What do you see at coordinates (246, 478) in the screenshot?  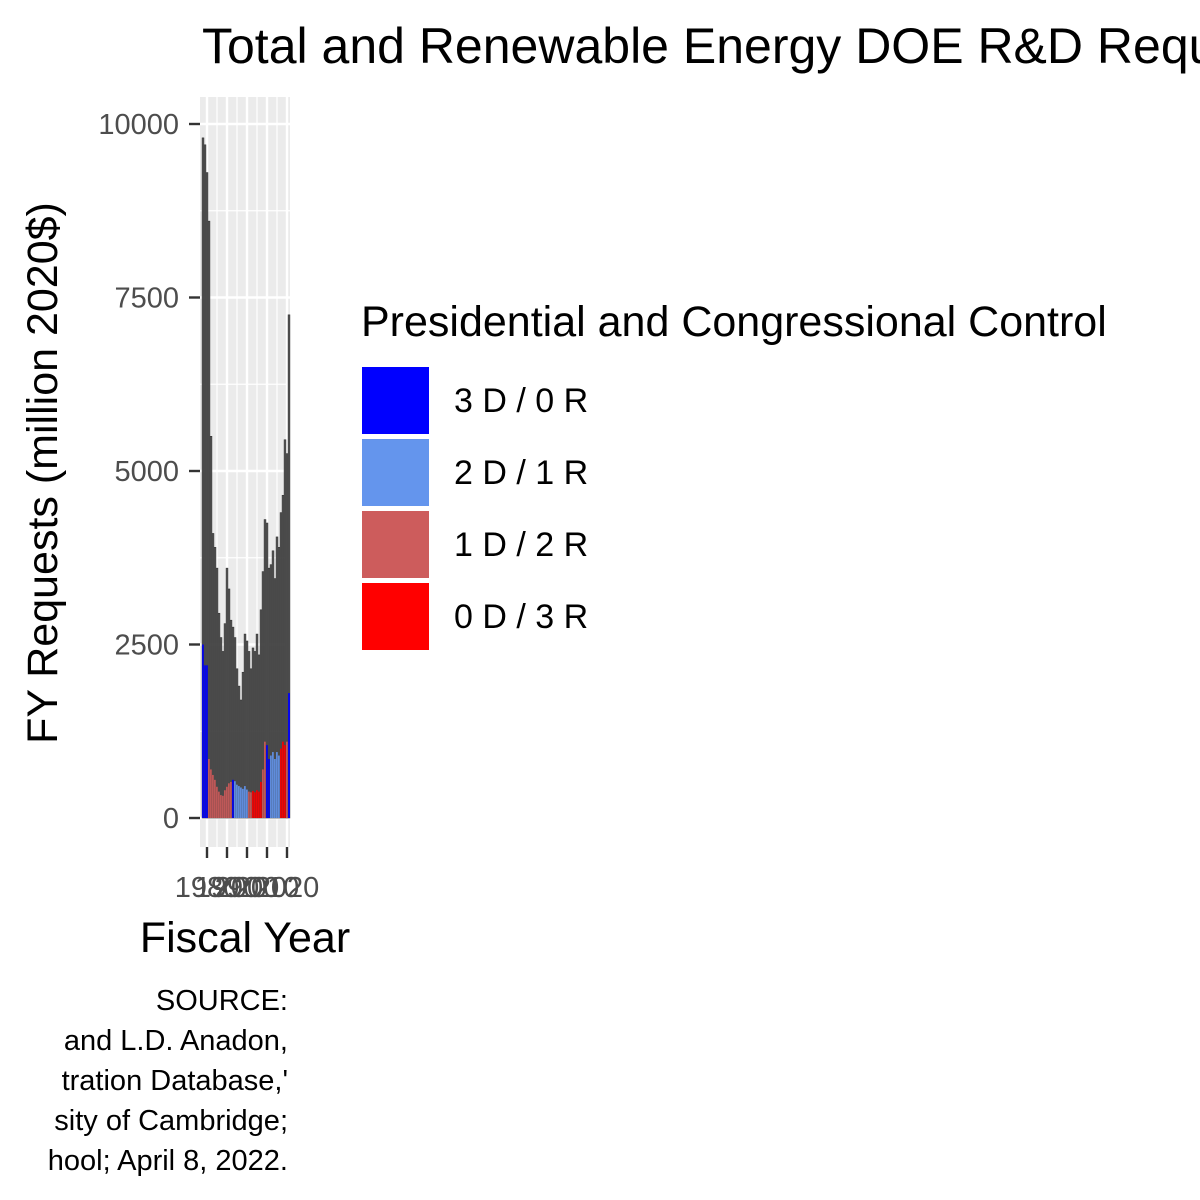 I see `bars` at bounding box center [246, 478].